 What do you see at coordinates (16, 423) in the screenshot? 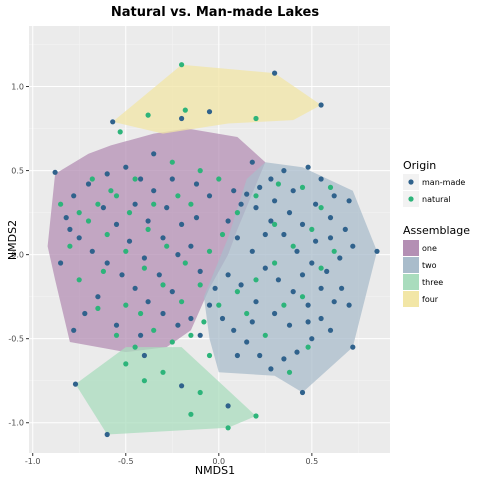
I see `y-tick-label: -1.0` at bounding box center [16, 423].